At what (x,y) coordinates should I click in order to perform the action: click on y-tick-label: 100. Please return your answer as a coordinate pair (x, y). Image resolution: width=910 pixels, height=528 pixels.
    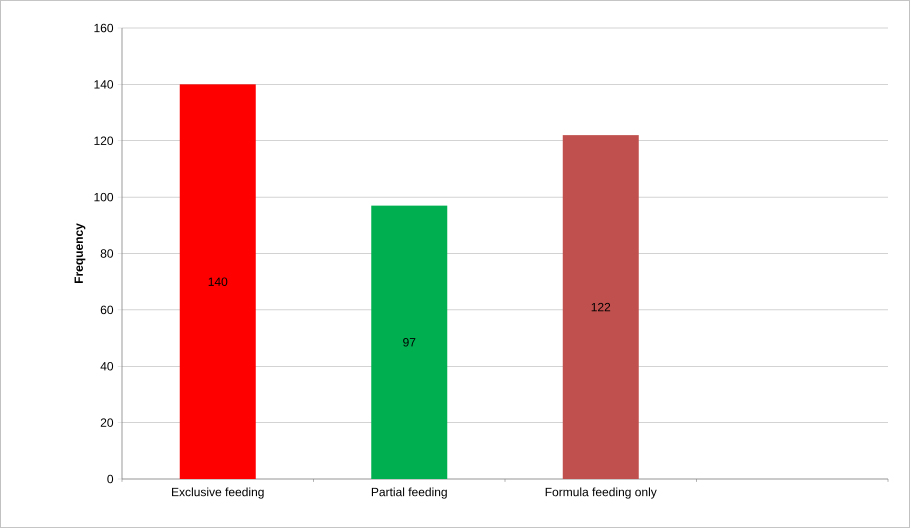
    Looking at the image, I should click on (104, 197).